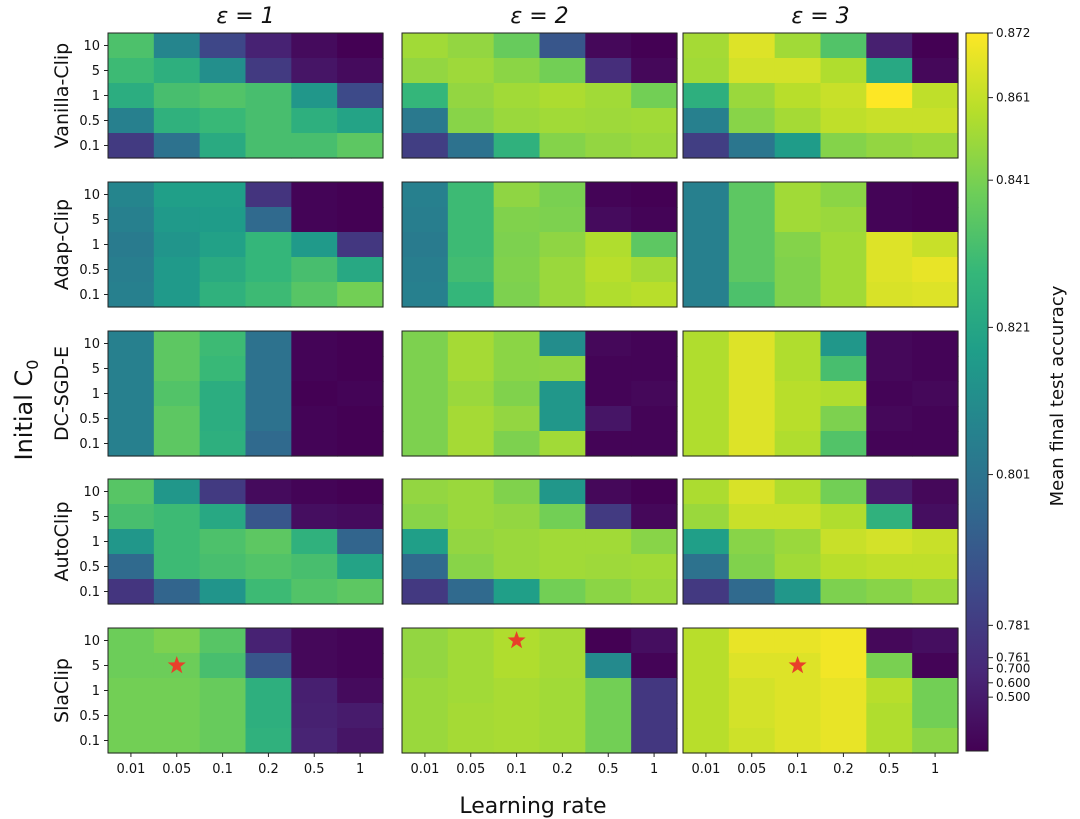 The image size is (1080, 819). I want to click on x-tick-label: 1, so click(360, 769).